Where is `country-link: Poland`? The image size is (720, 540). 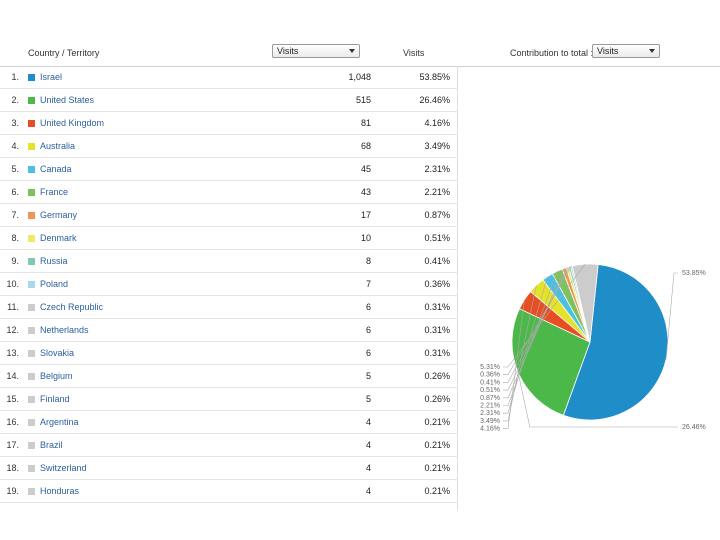 country-link: Poland is located at coordinates (54, 284).